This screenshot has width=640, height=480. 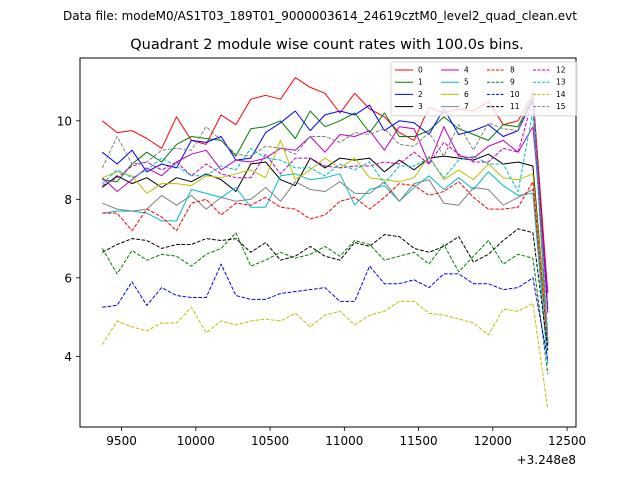 What do you see at coordinates (567, 441) in the screenshot?
I see `x-tick-label: 12500` at bounding box center [567, 441].